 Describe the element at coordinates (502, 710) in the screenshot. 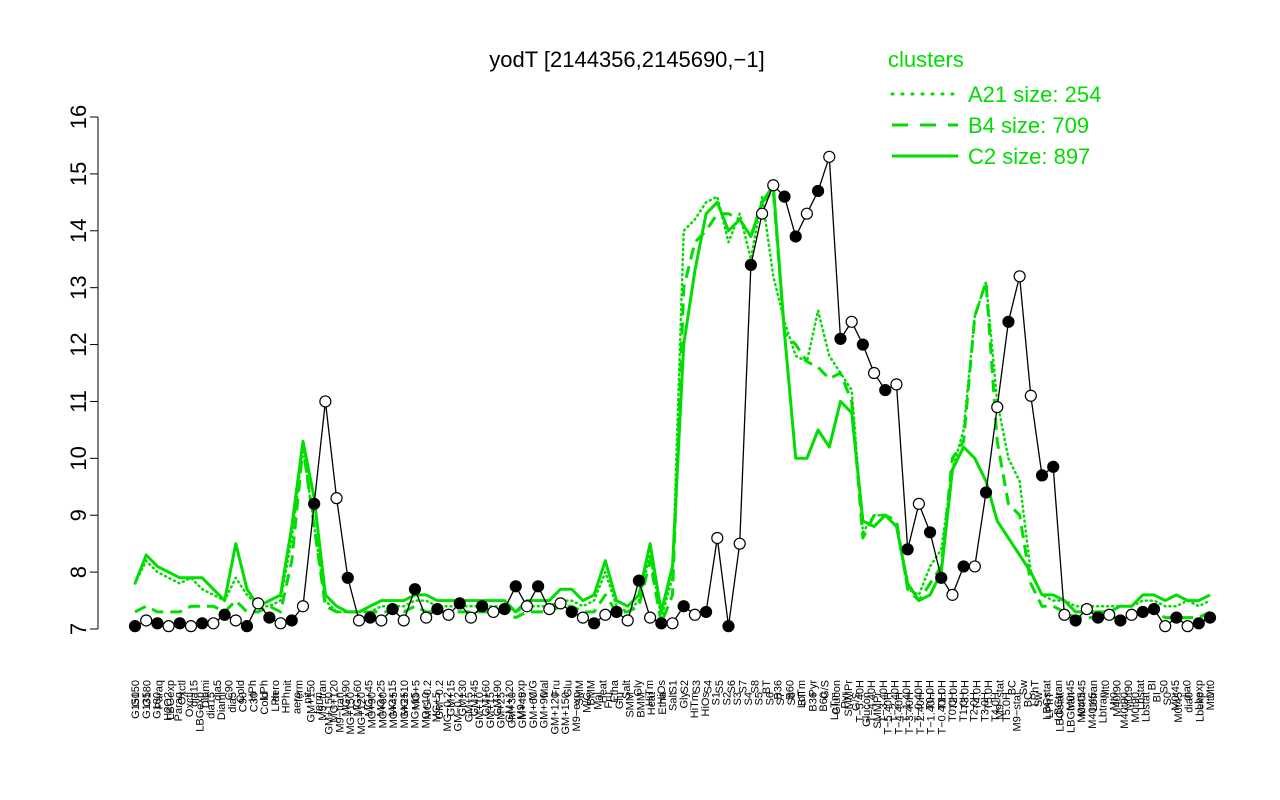

I see `x-tick-label: GM+25` at that location.